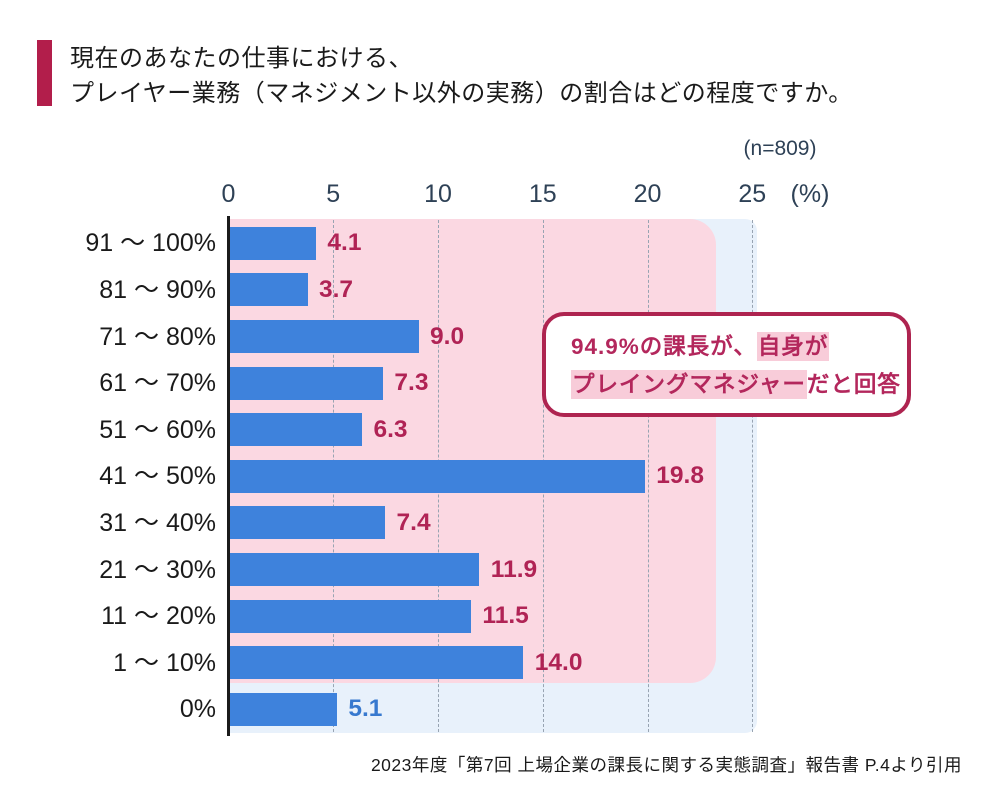 The height and width of the screenshot is (800, 1000). I want to click on value-label: 19.8, so click(680, 476).